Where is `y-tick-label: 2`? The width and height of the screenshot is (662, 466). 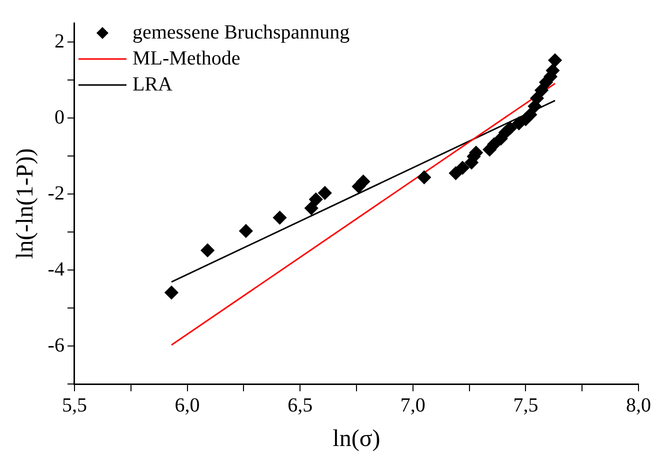
y-tick-label: 2 is located at coordinates (59, 41).